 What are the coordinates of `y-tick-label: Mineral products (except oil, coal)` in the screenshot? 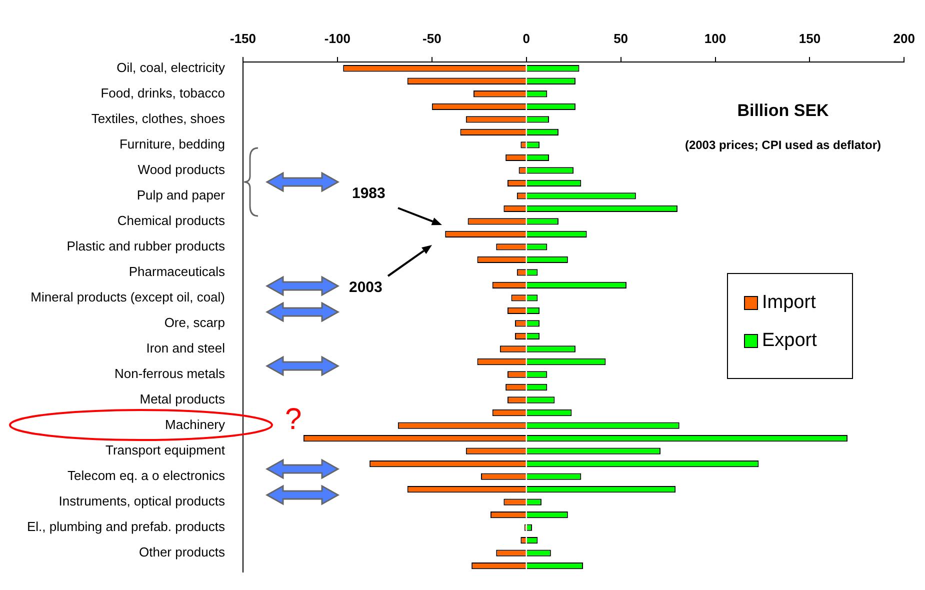 It's located at (127, 297).